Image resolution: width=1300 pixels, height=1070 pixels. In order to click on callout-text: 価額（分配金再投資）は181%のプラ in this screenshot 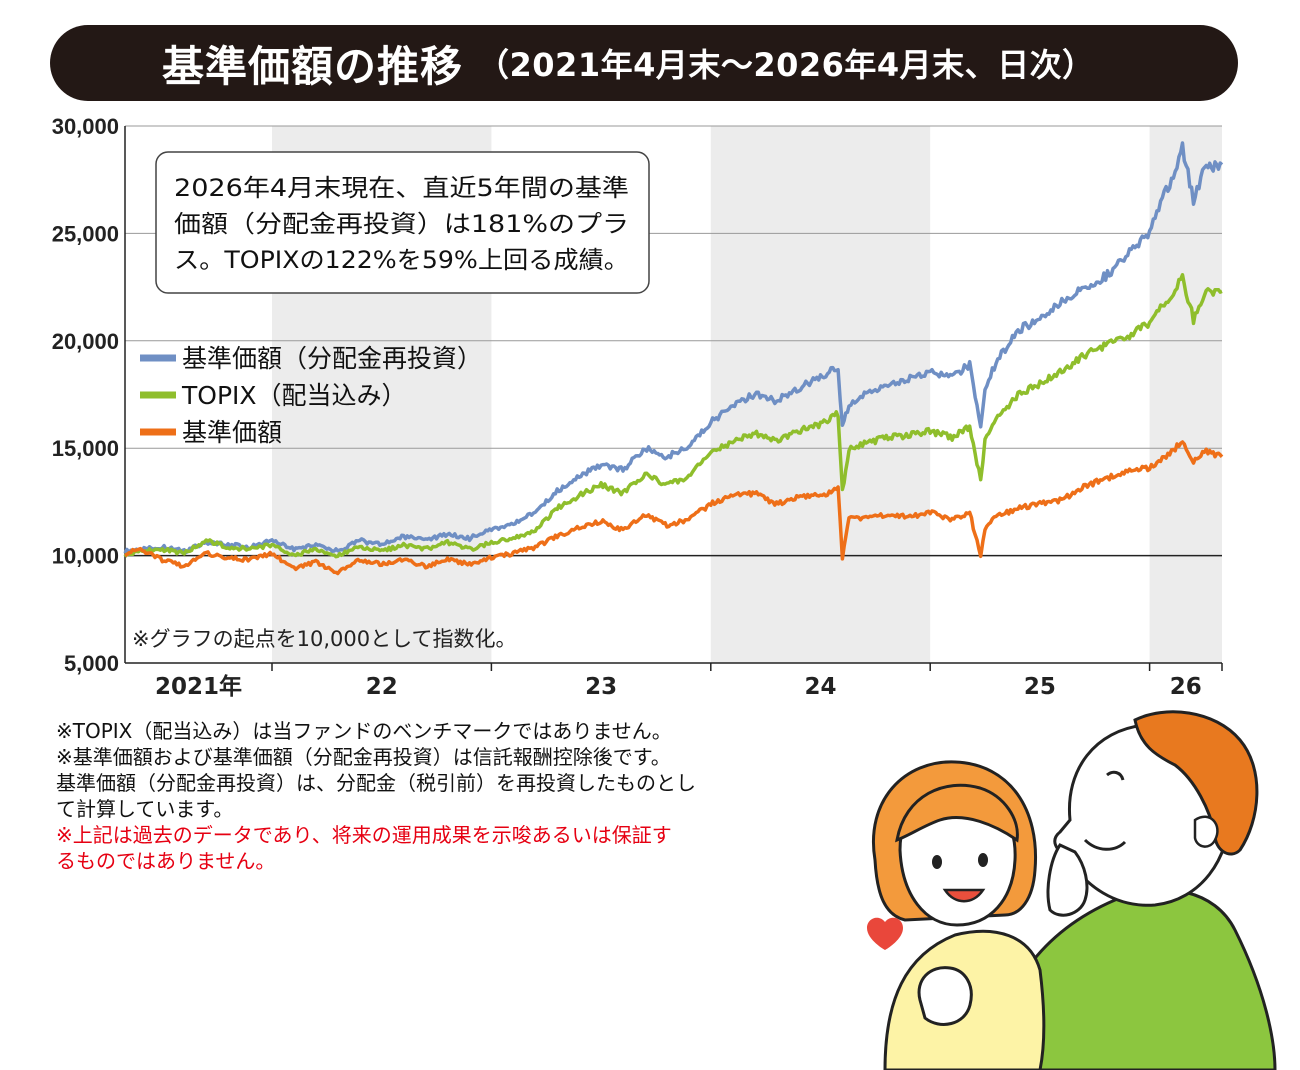, I will do `click(401, 224)`.